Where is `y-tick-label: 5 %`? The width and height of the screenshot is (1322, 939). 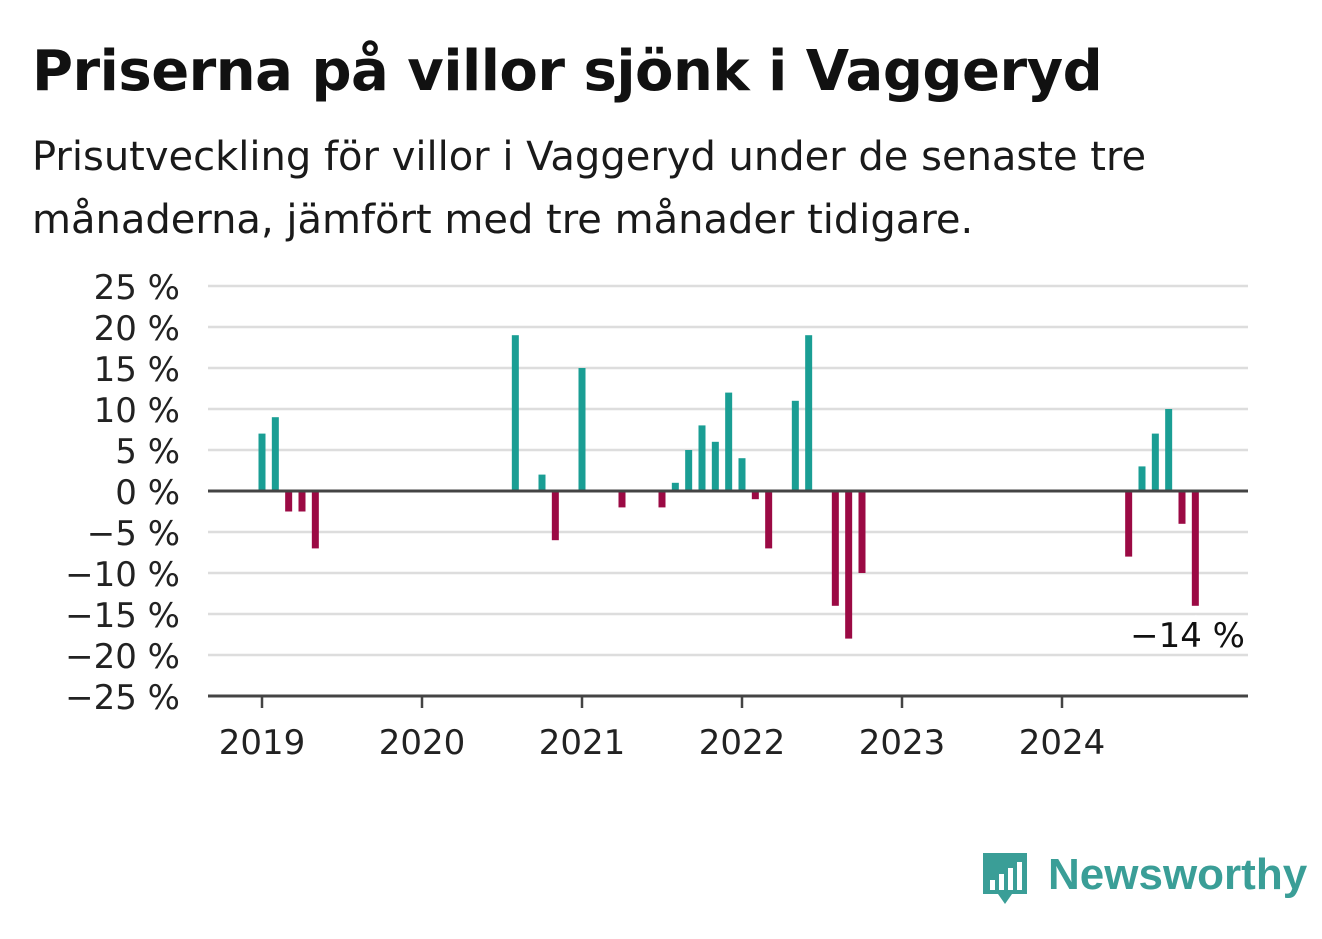
y-tick-label: 5 % is located at coordinates (147, 452).